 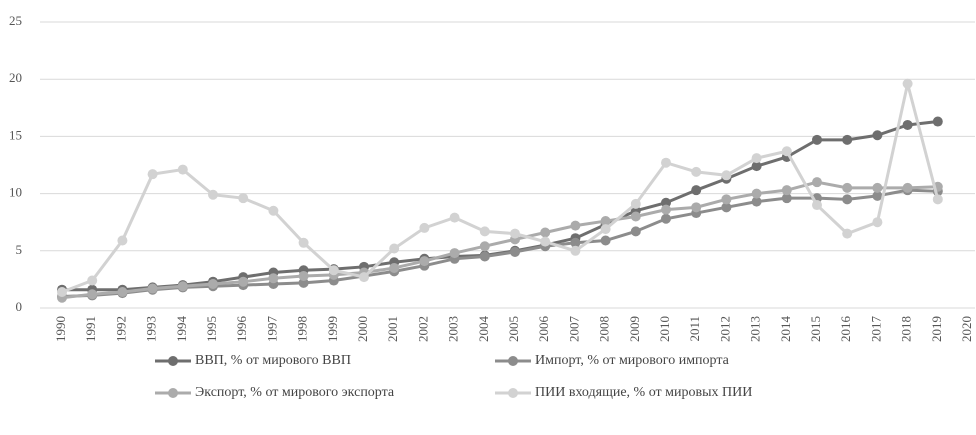 I want to click on x-tick-label: 2006, so click(x=543, y=329).